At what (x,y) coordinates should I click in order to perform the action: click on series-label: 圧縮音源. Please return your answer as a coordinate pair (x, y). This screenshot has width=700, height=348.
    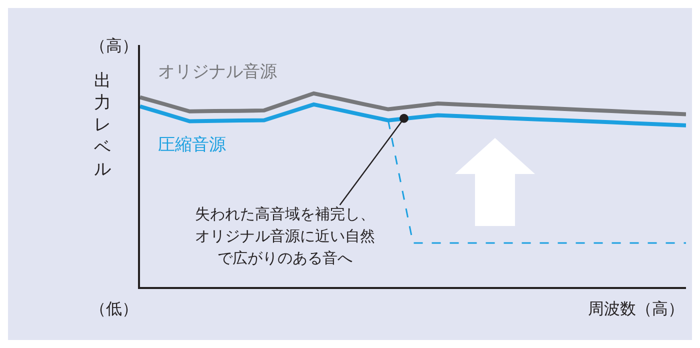
    Looking at the image, I should click on (192, 145).